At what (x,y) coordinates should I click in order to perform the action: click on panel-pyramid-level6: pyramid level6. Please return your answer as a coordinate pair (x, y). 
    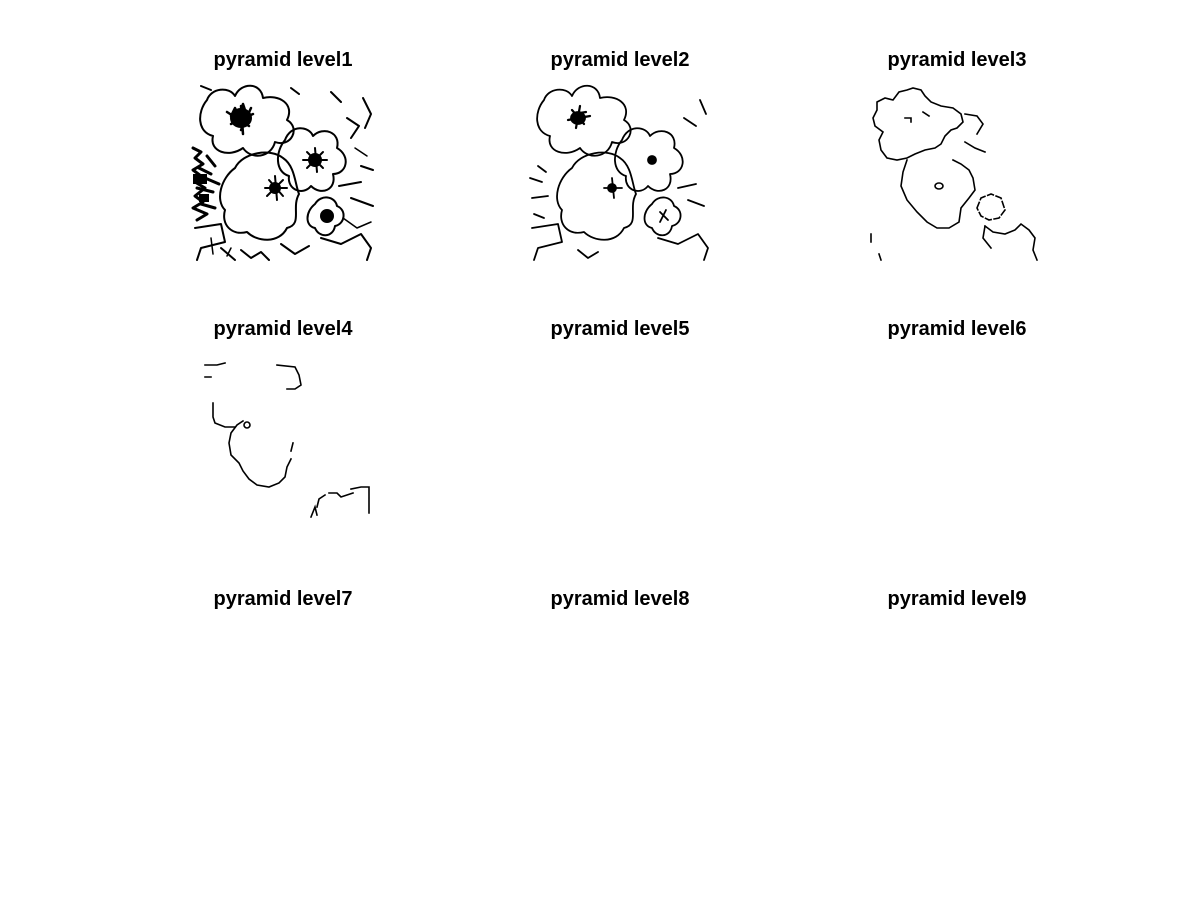
    Looking at the image, I should click on (957, 412).